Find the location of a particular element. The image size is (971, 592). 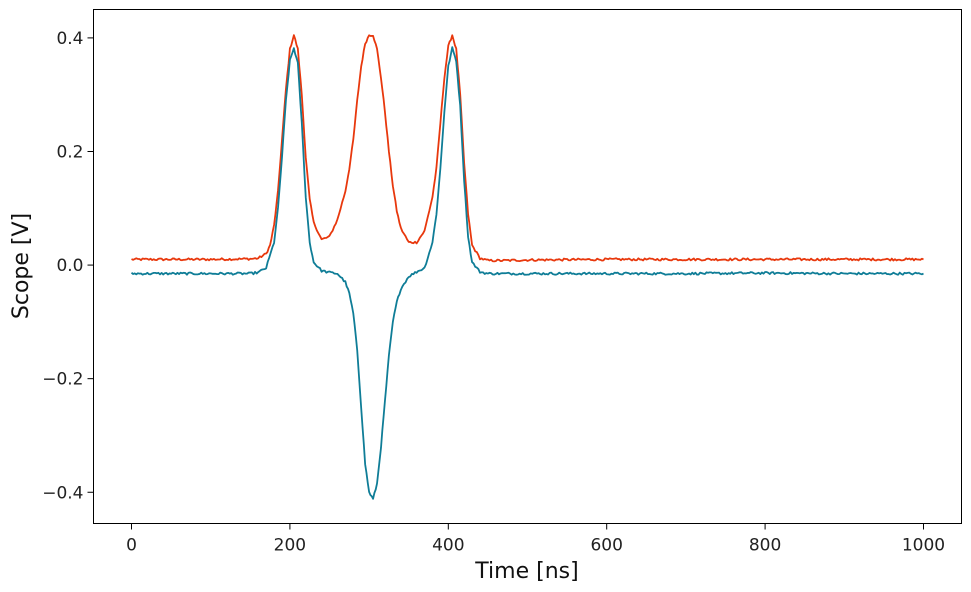

y-tick-label: 0.4 is located at coordinates (69, 39).